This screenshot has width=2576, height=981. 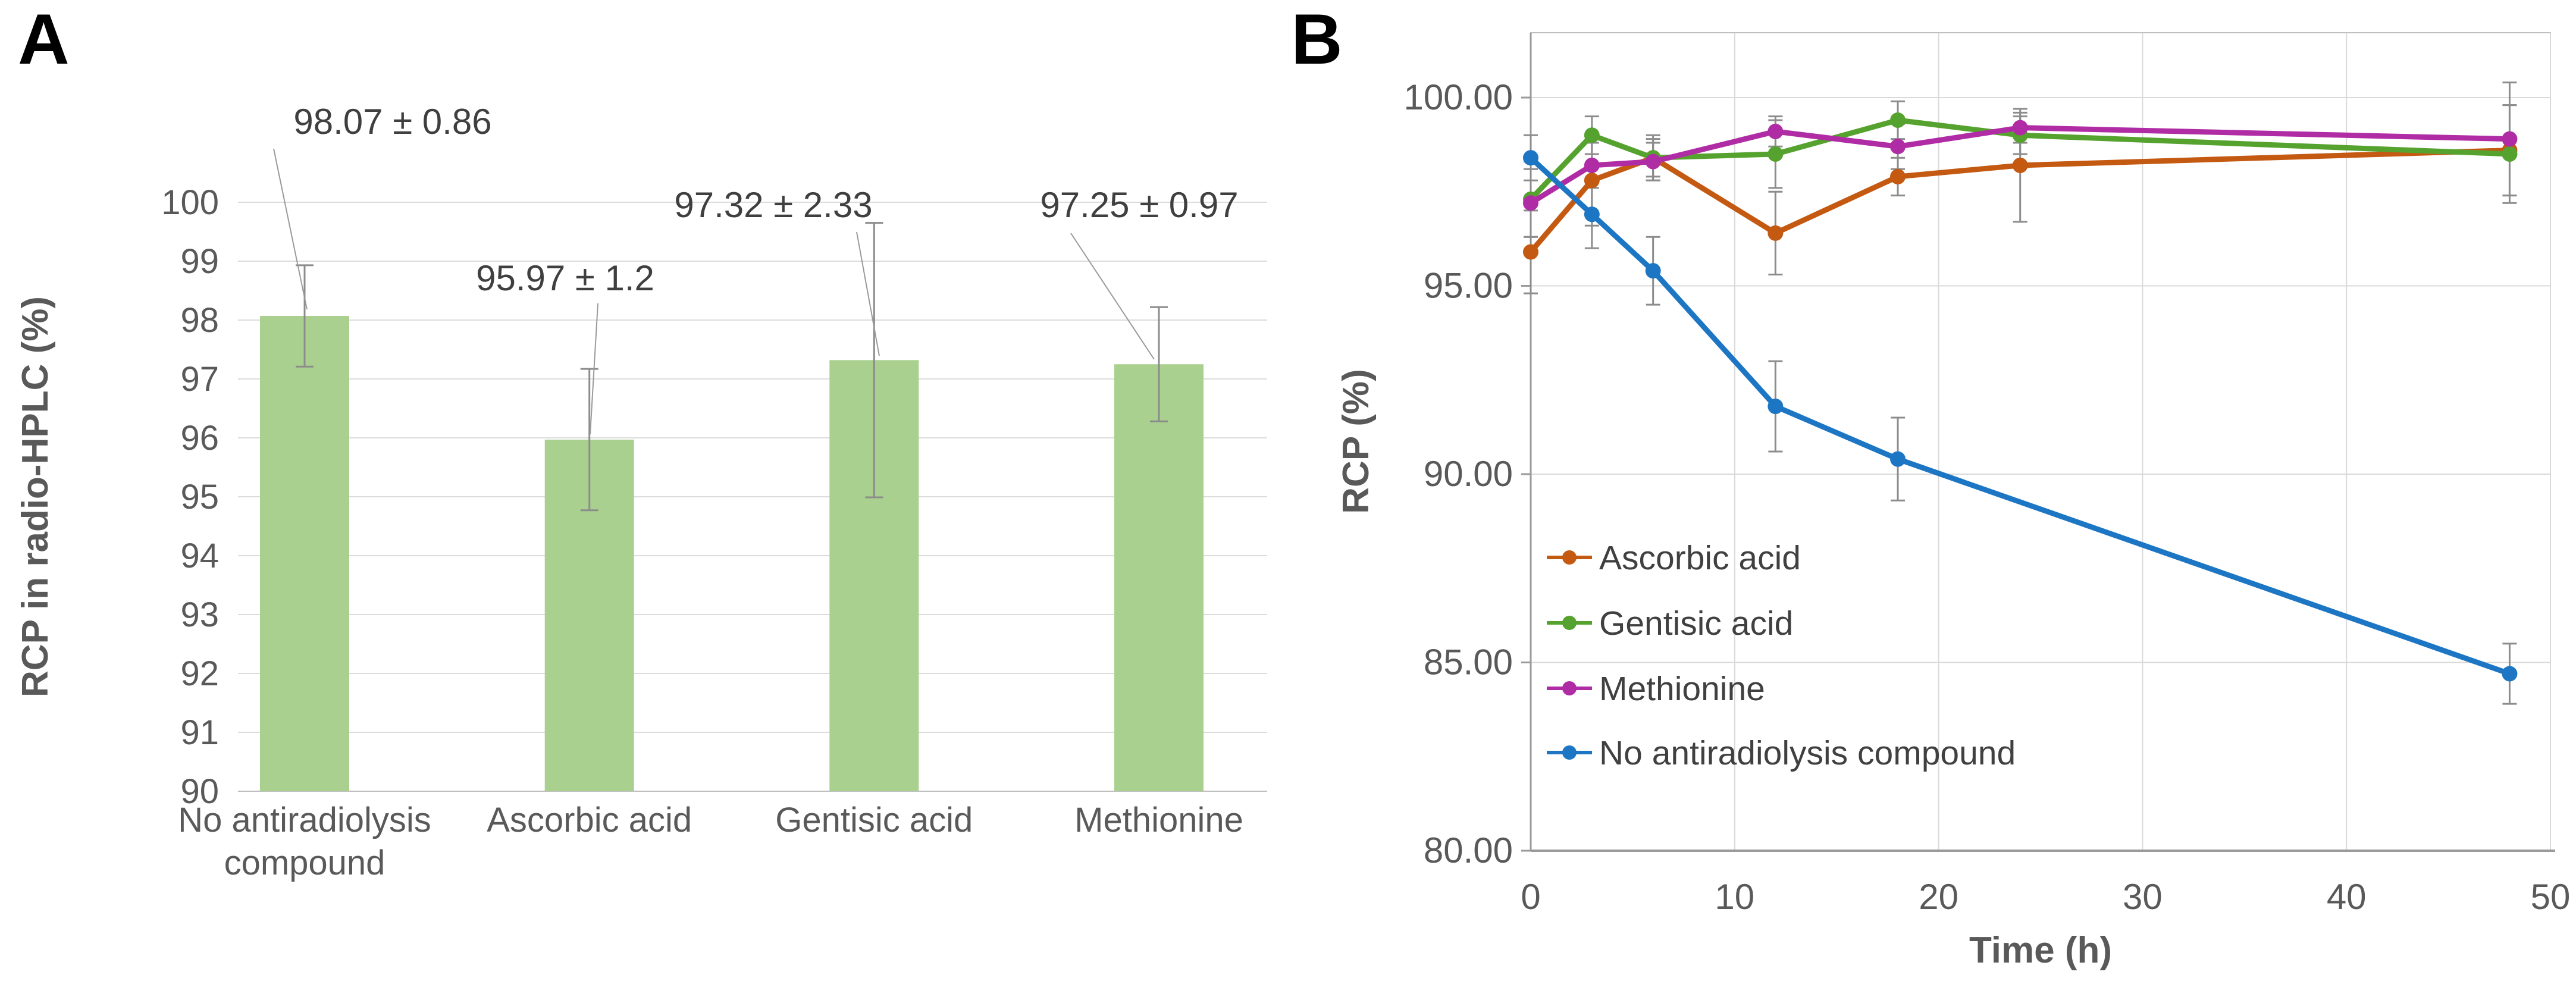 What do you see at coordinates (190, 202) in the screenshot?
I see `y-tick-label: 100` at bounding box center [190, 202].